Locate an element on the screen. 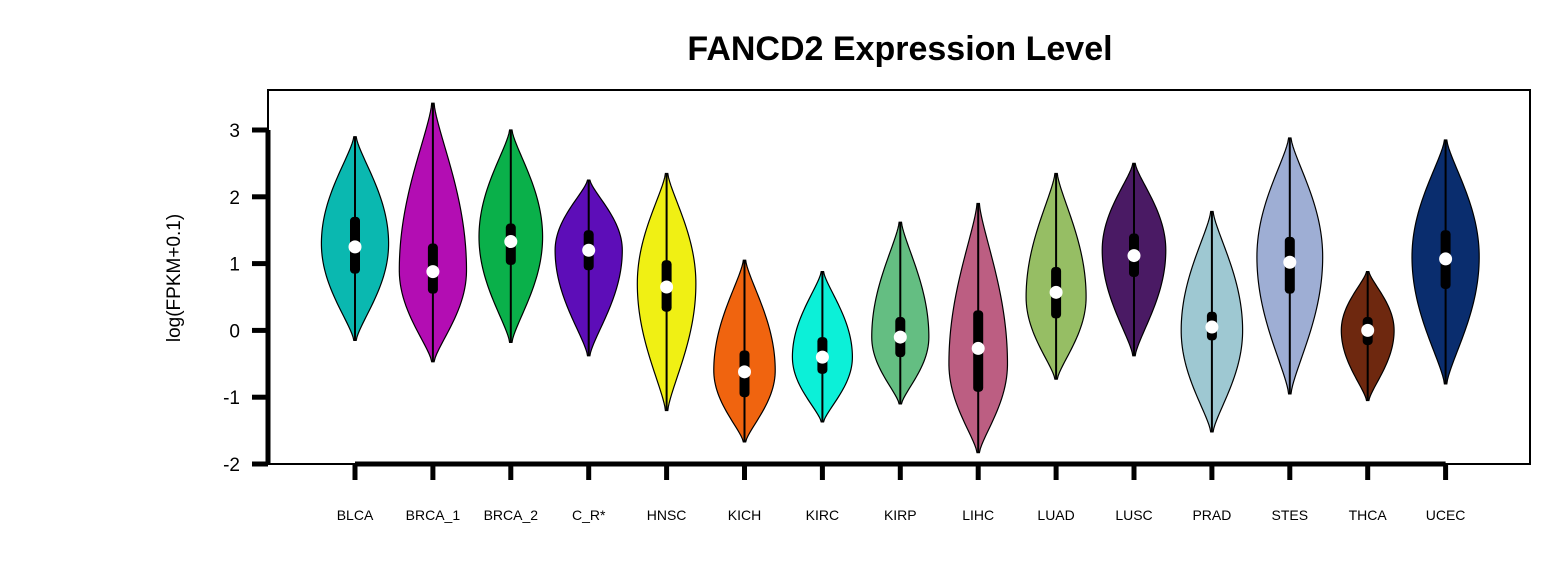  x-tick-label: BLCA is located at coordinates (355, 515).